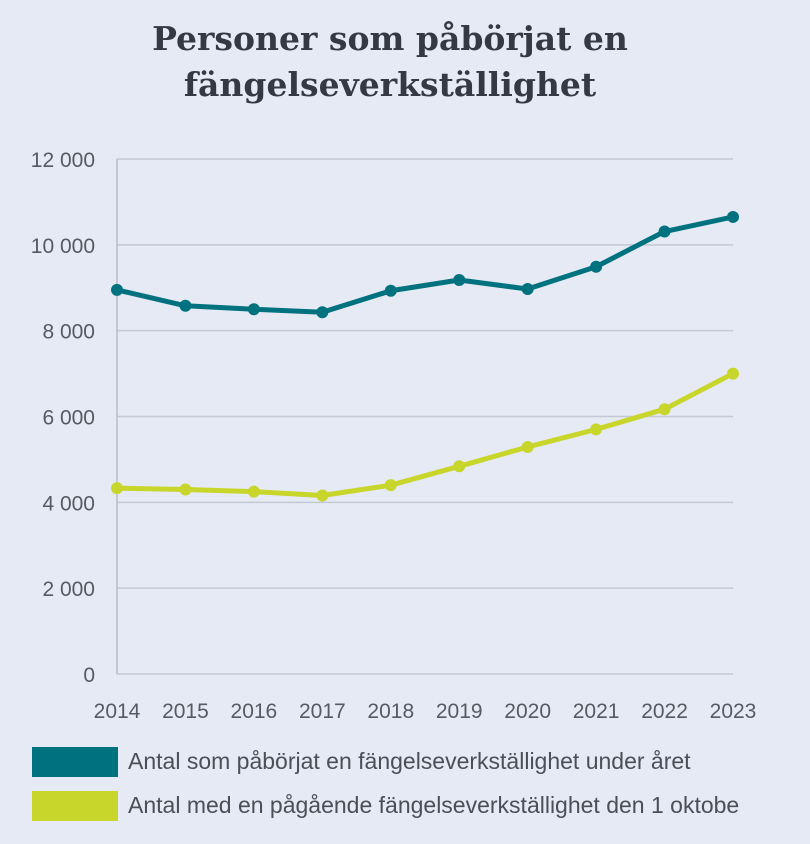  I want to click on data-point-series-1-2014, so click(117, 289).